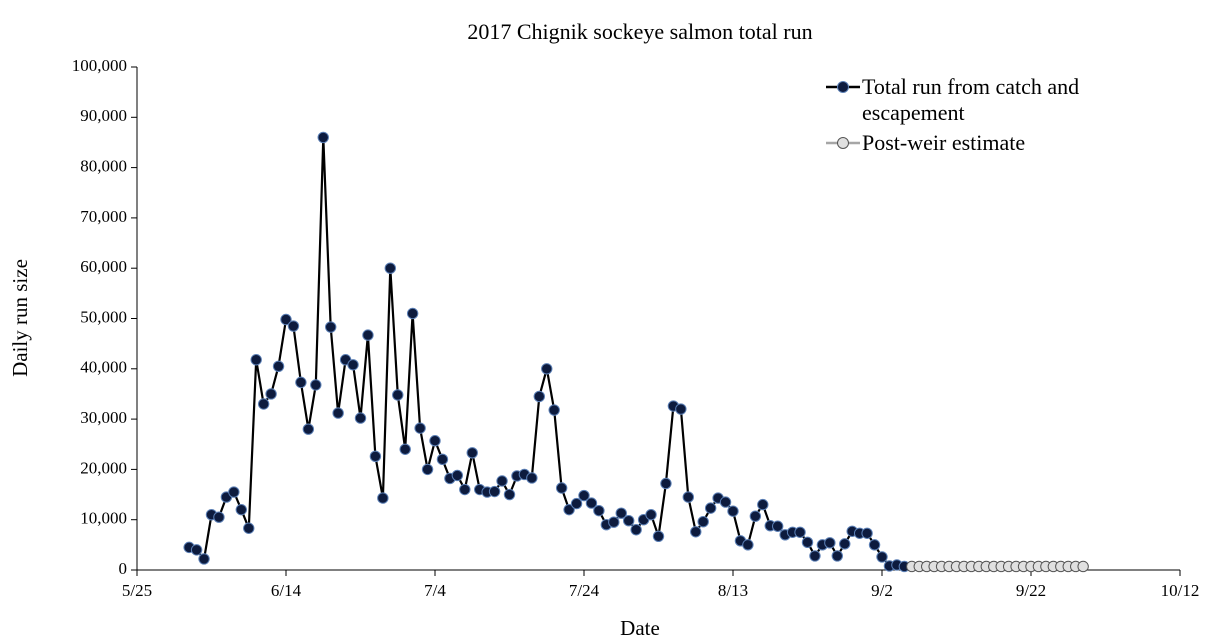 Image resolution: width=1211 pixels, height=643 pixels. What do you see at coordinates (944, 142) in the screenshot?
I see `legend-label: Post-weir estimate` at bounding box center [944, 142].